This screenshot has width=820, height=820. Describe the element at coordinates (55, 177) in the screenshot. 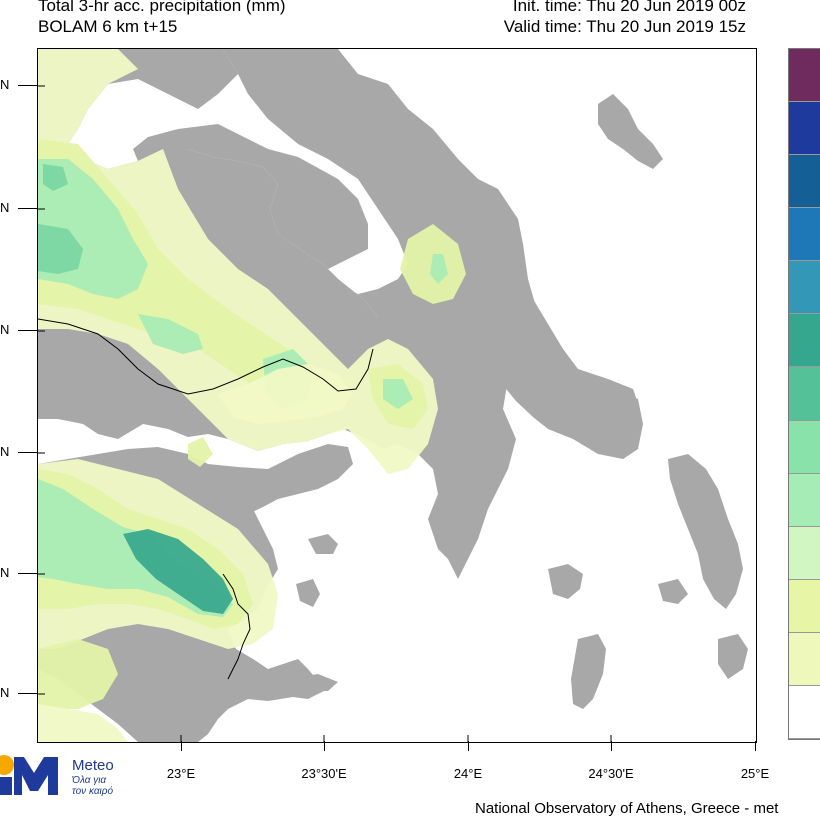

I see `precip-level-4b` at that location.